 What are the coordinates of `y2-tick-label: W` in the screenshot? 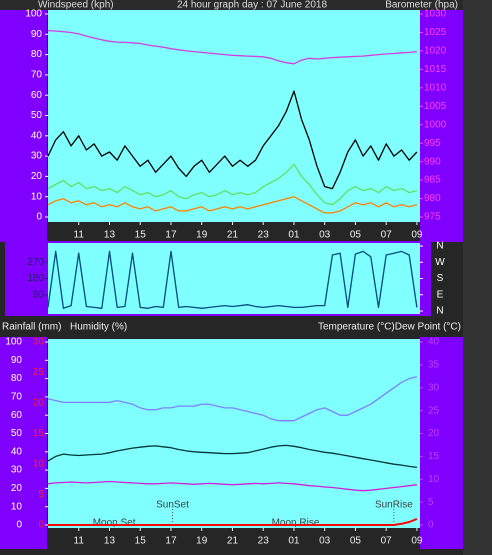 It's located at (440, 262).